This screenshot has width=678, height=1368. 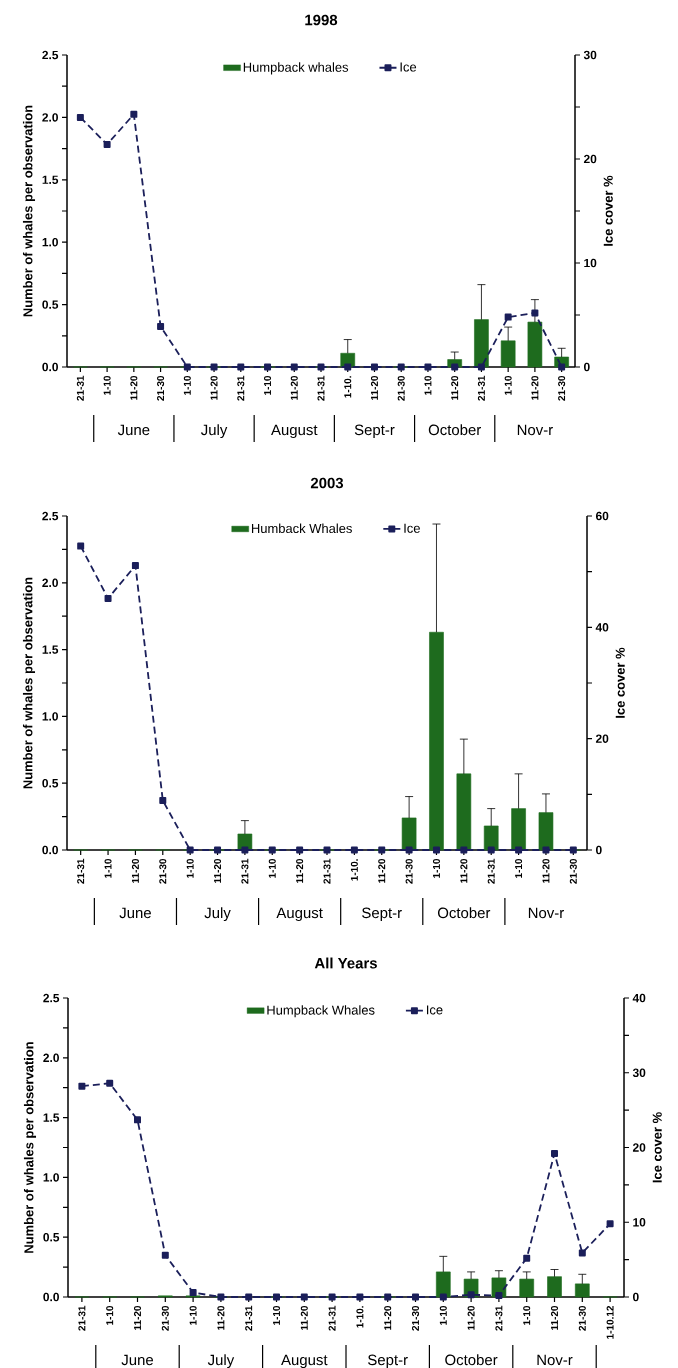 What do you see at coordinates (30, 1147) in the screenshot?
I see `y-axis-title: Number of whales per observation` at bounding box center [30, 1147].